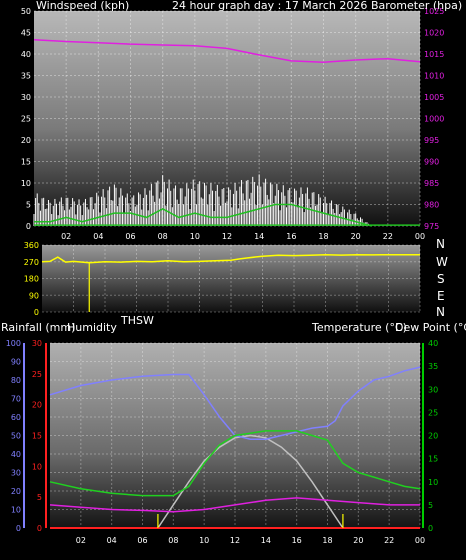  Describe the element at coordinates (431, 226) in the screenshot. I see `baro-y-tick-975: 975` at that location.